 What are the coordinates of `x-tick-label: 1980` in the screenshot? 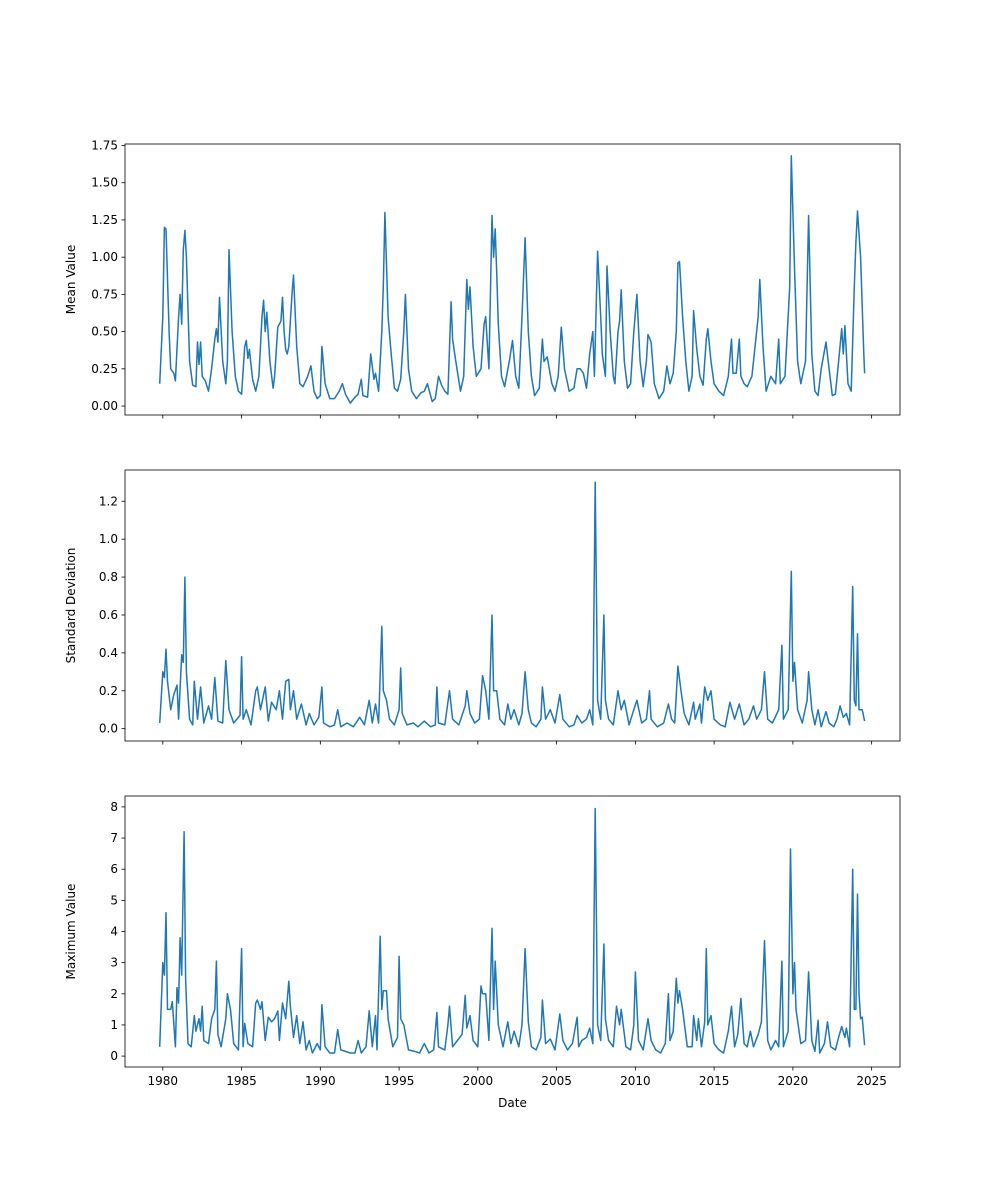 It's located at (163, 1081).